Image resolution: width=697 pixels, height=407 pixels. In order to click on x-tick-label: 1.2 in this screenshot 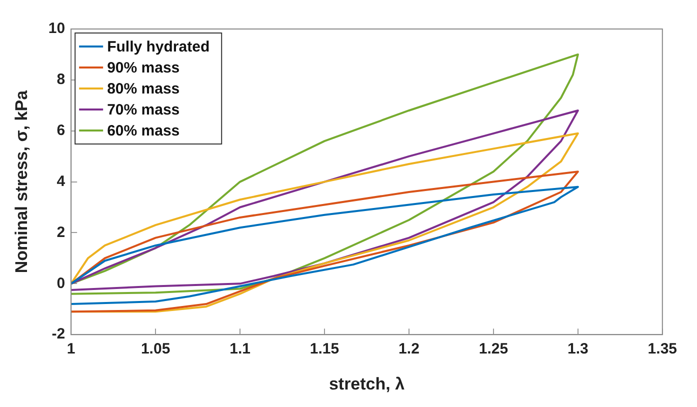, I will do `click(409, 349)`.